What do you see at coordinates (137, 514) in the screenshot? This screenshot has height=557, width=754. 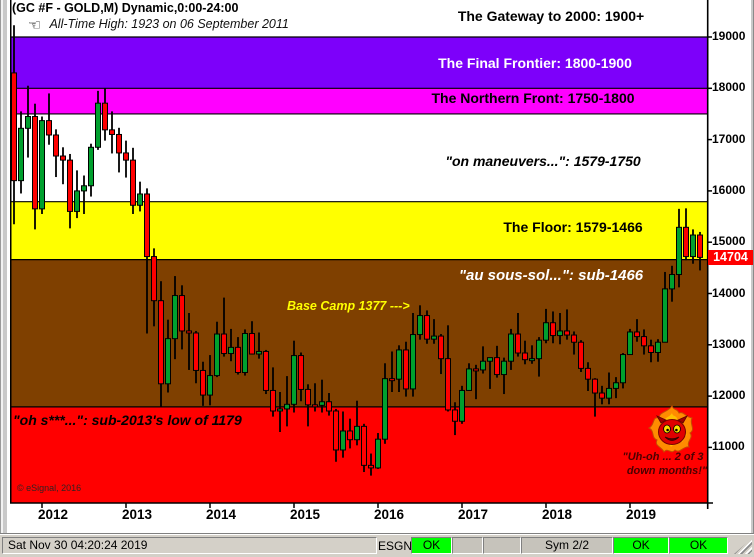 I see `x-axis-label: 2013` at bounding box center [137, 514].